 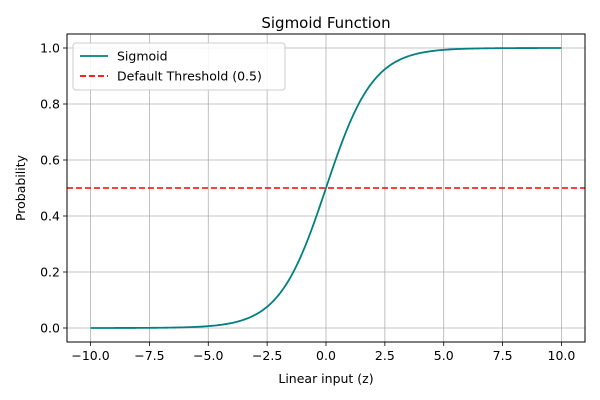 What do you see at coordinates (142, 56) in the screenshot?
I see `legend-entry-sigmoid-label: Sigmoid` at bounding box center [142, 56].